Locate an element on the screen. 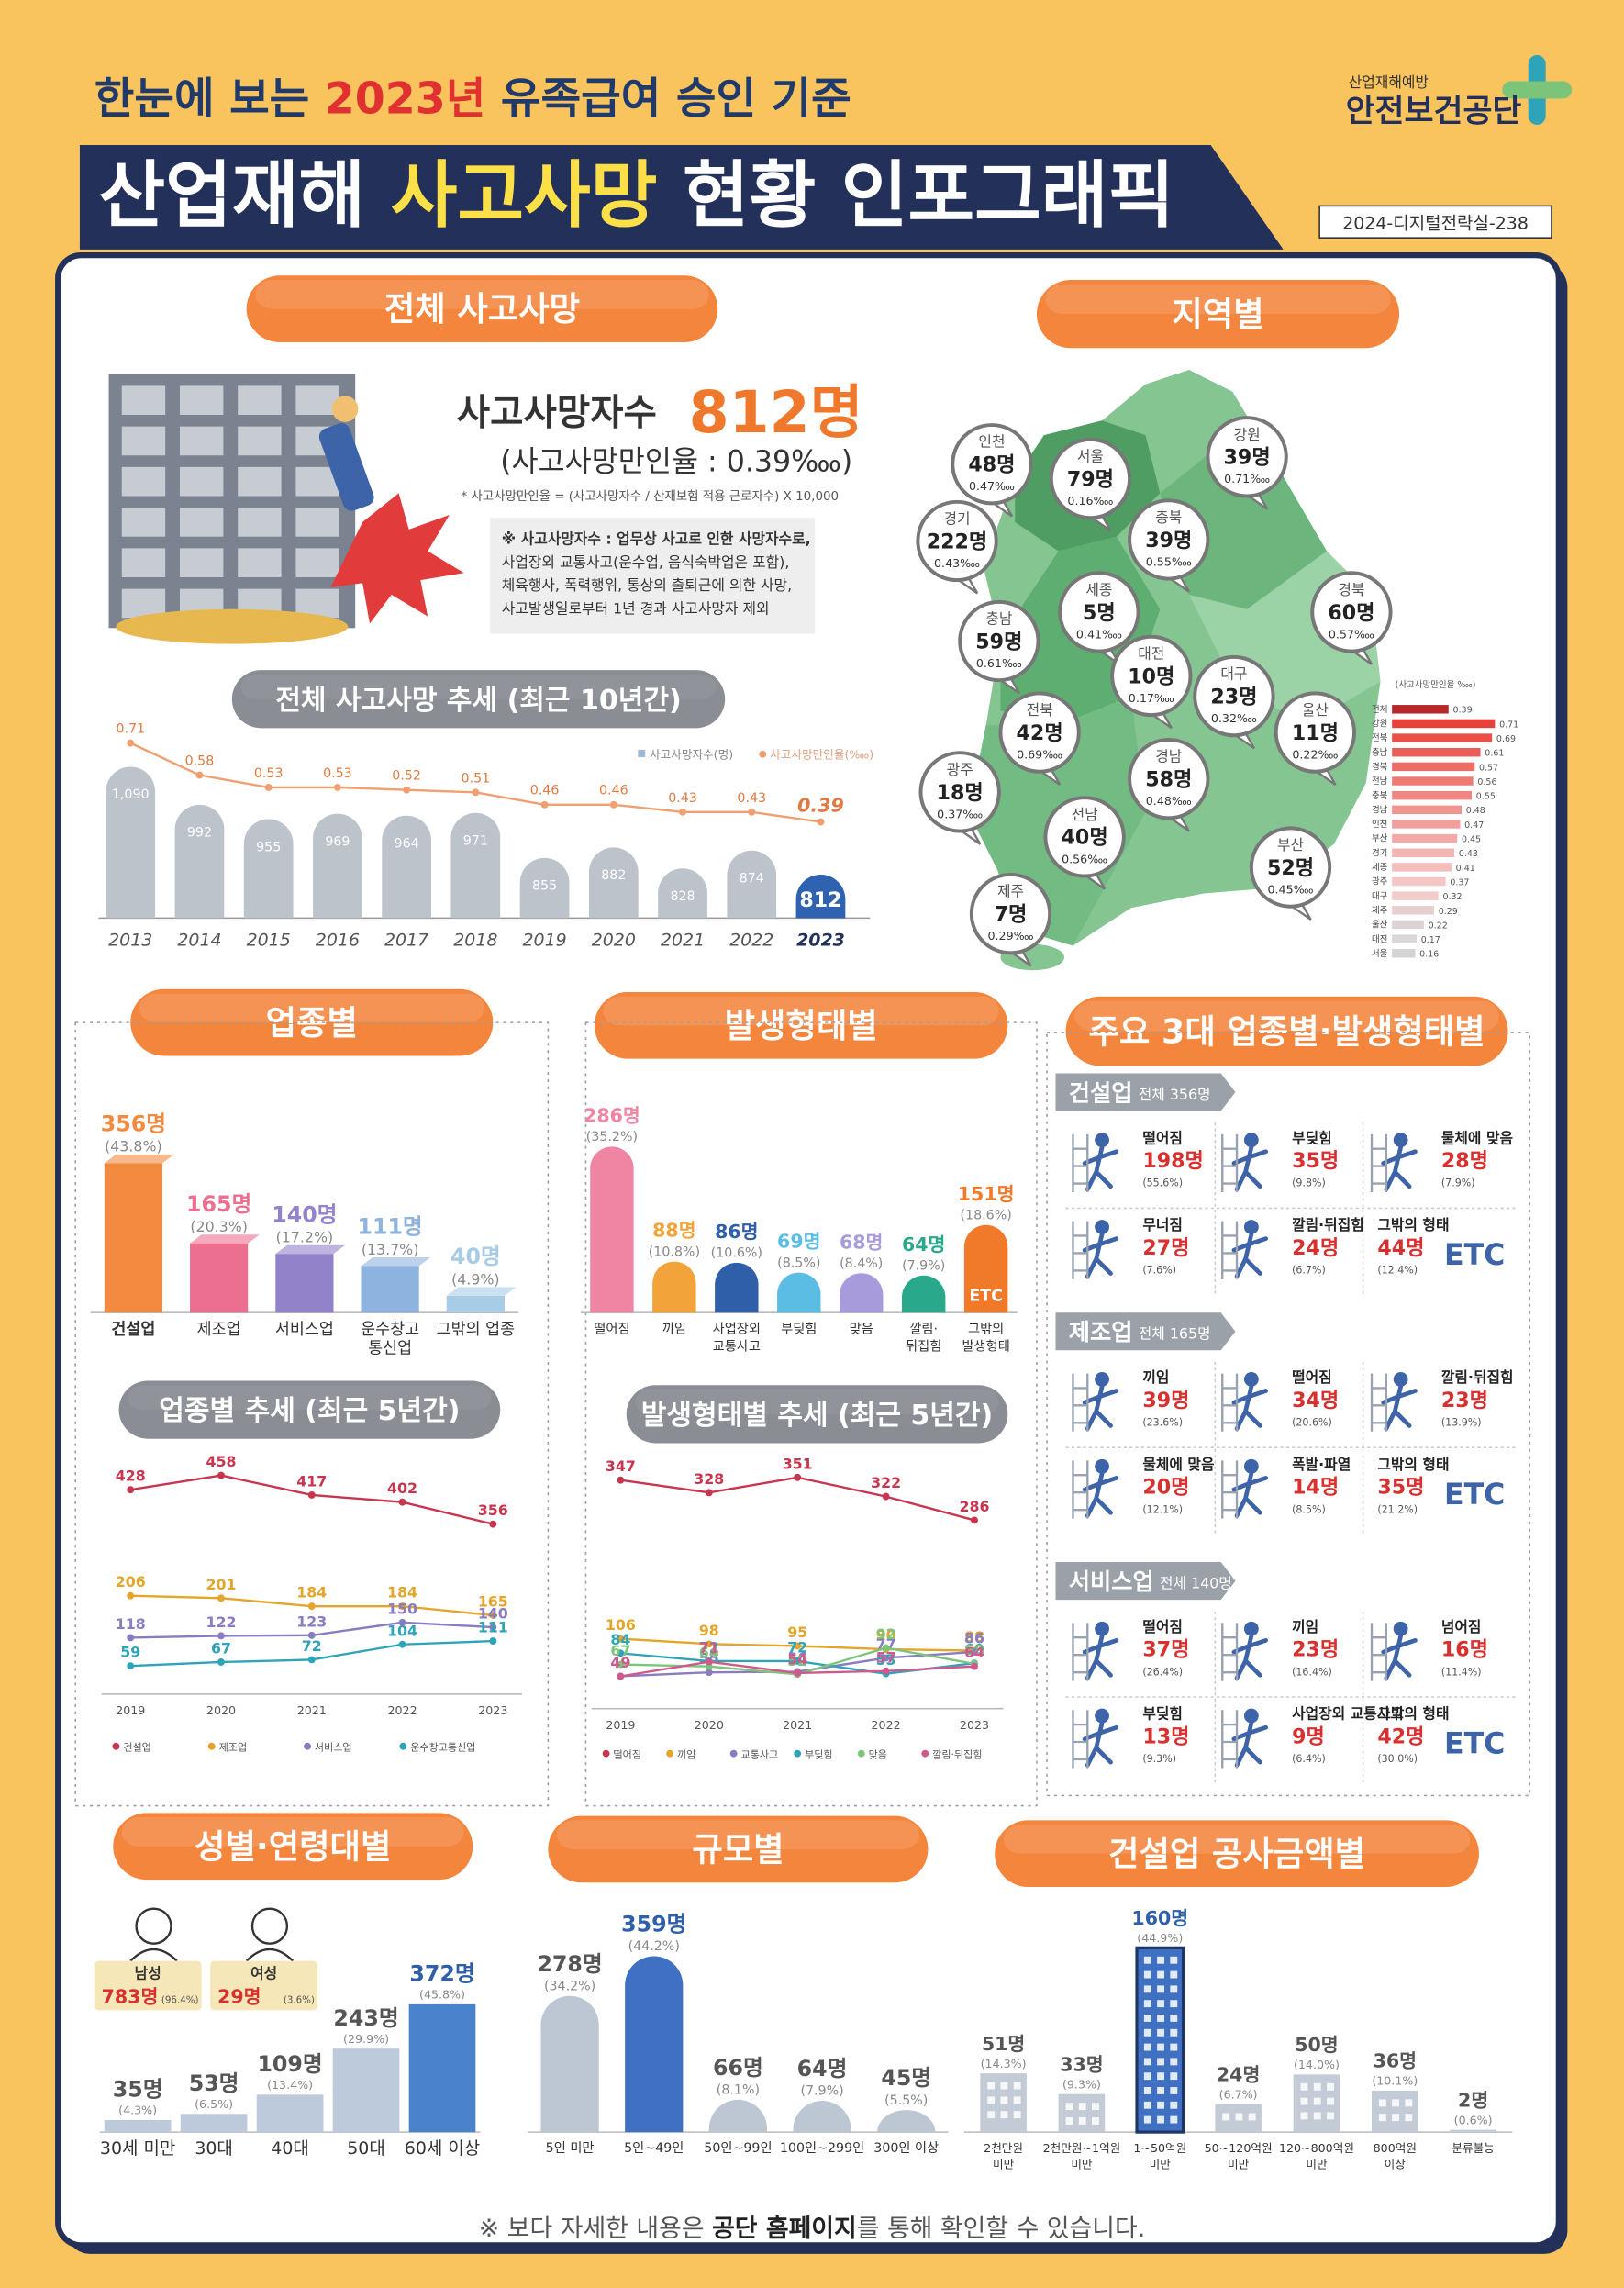 Image resolution: width=1624 pixels, height=2288 pixels. value-label: 0.71 is located at coordinates (1508, 725).